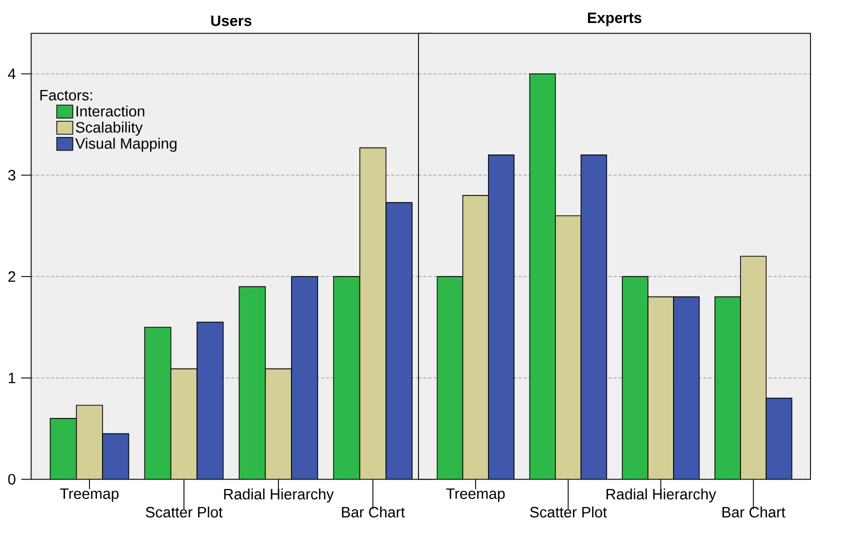 This screenshot has height=533, width=846. I want to click on y-tick-label: 0, so click(12, 479).